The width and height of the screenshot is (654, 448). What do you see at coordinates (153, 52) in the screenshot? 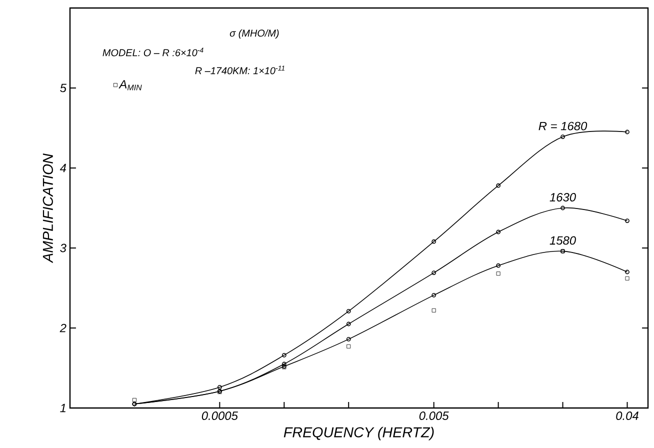
I see `annotation: MODEL: O – R :6×10$^{-4}$` at bounding box center [153, 52].